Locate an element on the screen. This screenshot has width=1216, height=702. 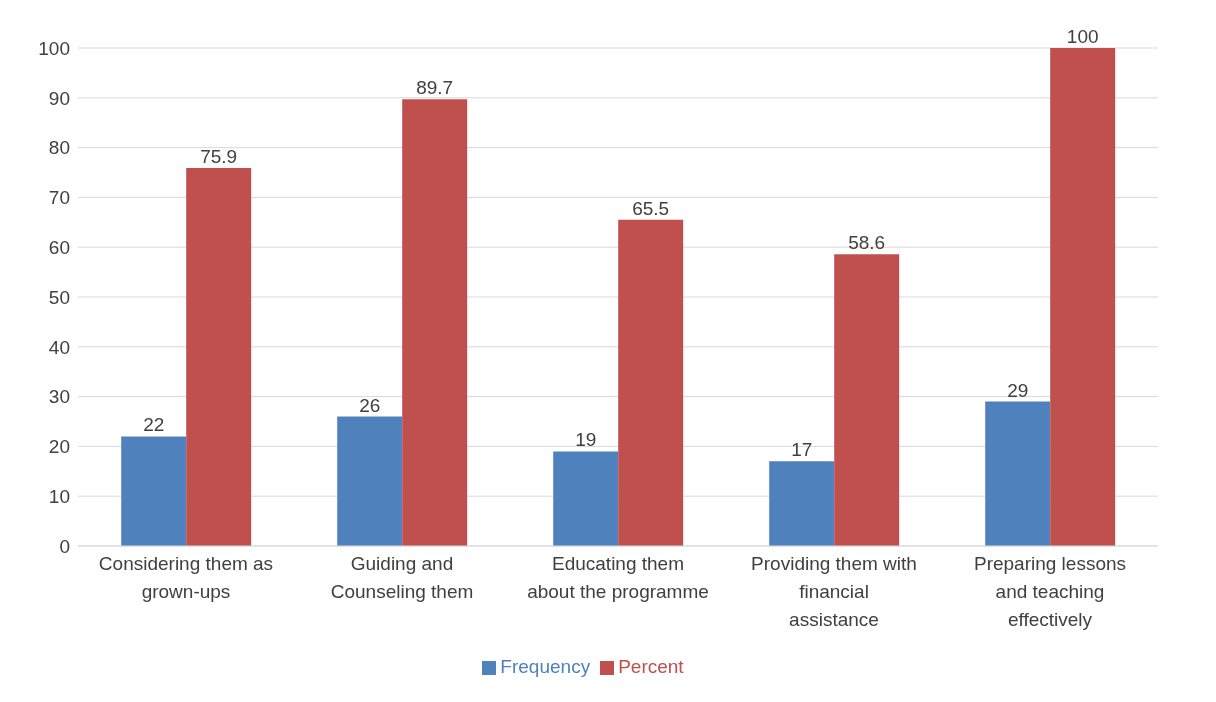
x-tick-label: Preparing lessons and teaching effectively is located at coordinates (1050, 591).